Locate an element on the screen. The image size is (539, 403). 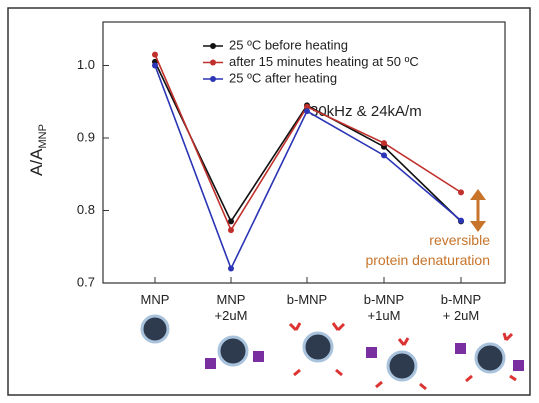
y-axis-label: A/AMNP is located at coordinates (37, 150).